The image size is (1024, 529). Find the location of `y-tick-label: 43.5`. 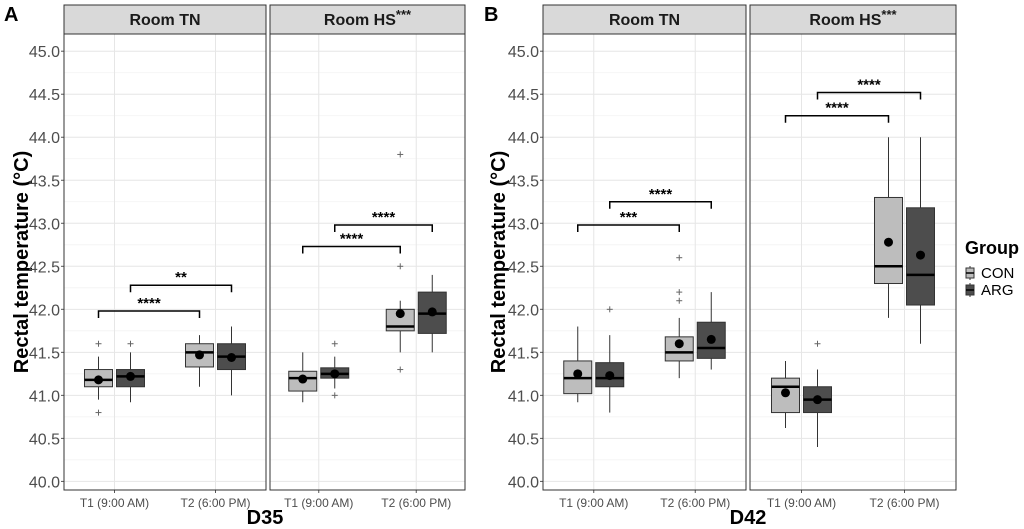

y-tick-label: 43.5 is located at coordinates (44, 181).